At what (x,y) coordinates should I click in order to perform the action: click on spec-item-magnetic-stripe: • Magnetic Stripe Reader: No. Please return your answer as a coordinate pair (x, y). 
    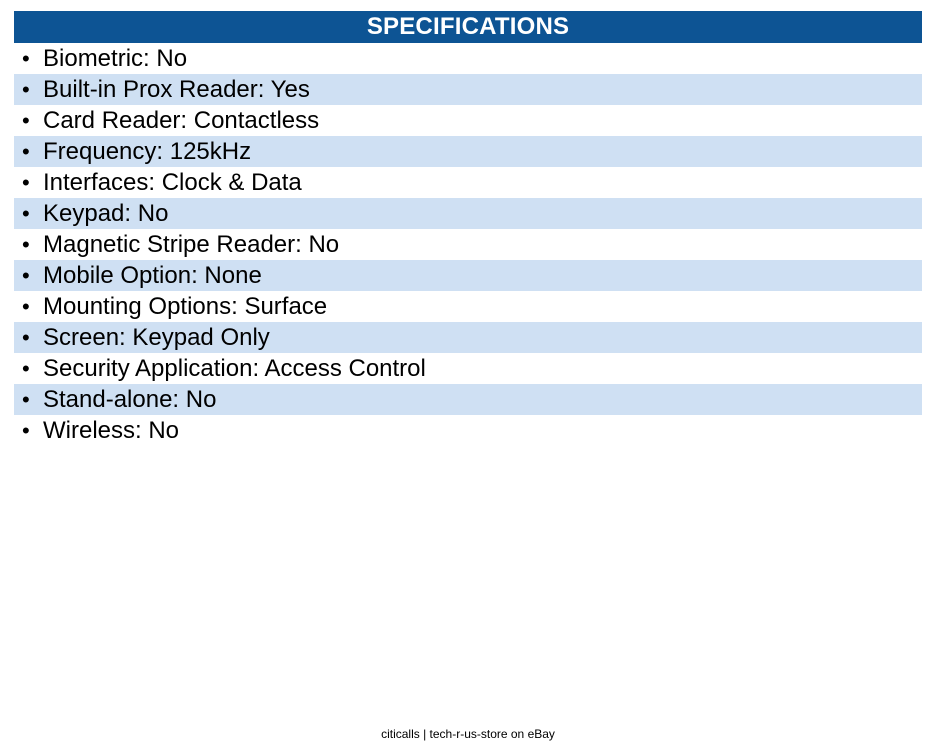
    Looking at the image, I should click on (468, 244).